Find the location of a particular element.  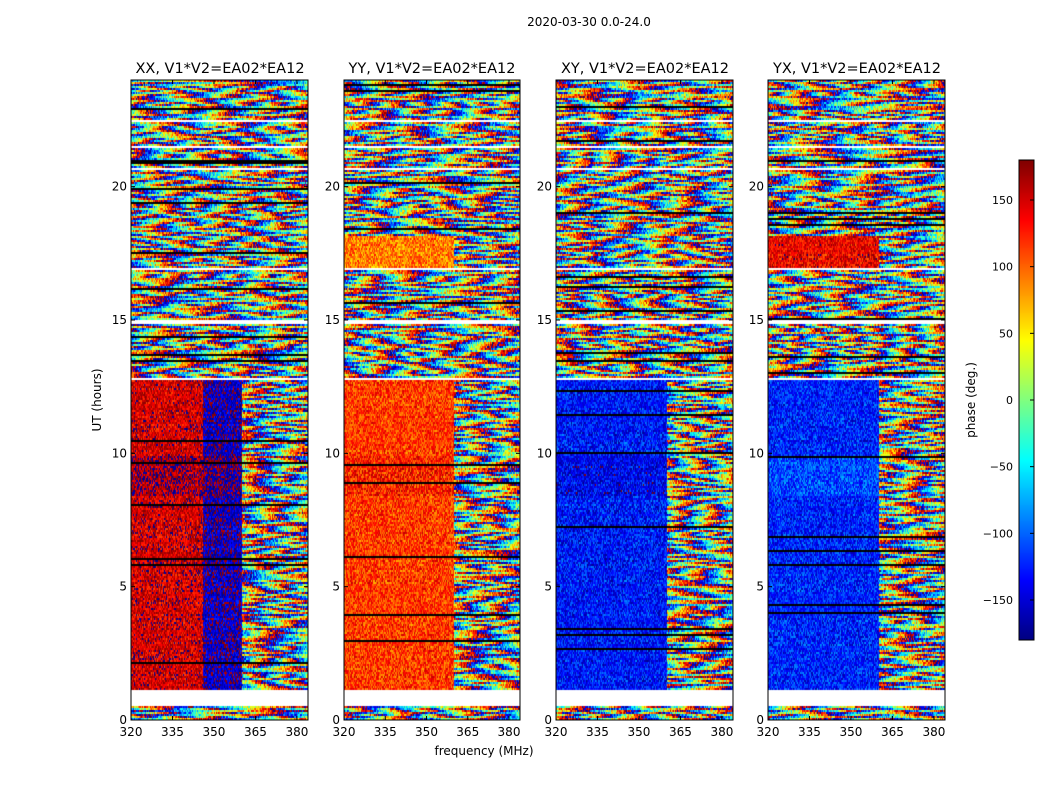

panel-title-xx: XX, V1*V2=EA02*EA12 is located at coordinates (219, 69).